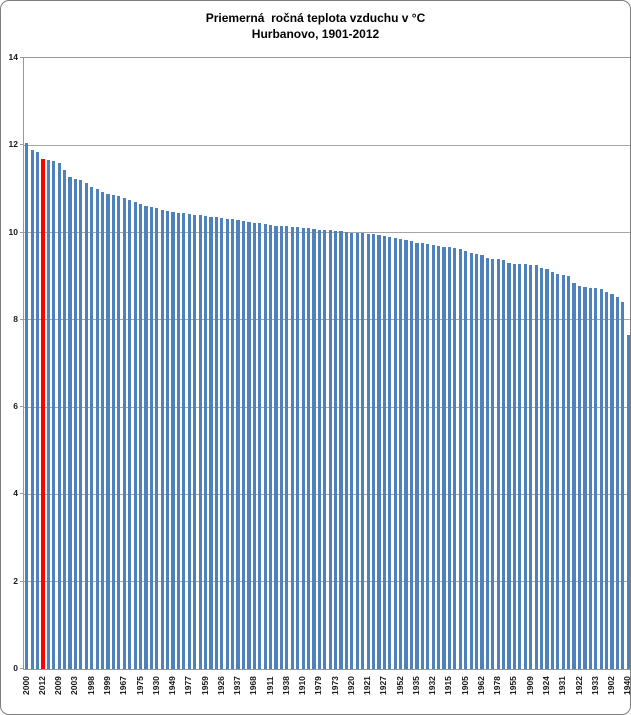  I want to click on x-axis-tick-label-1931: 1931, so click(562, 685).